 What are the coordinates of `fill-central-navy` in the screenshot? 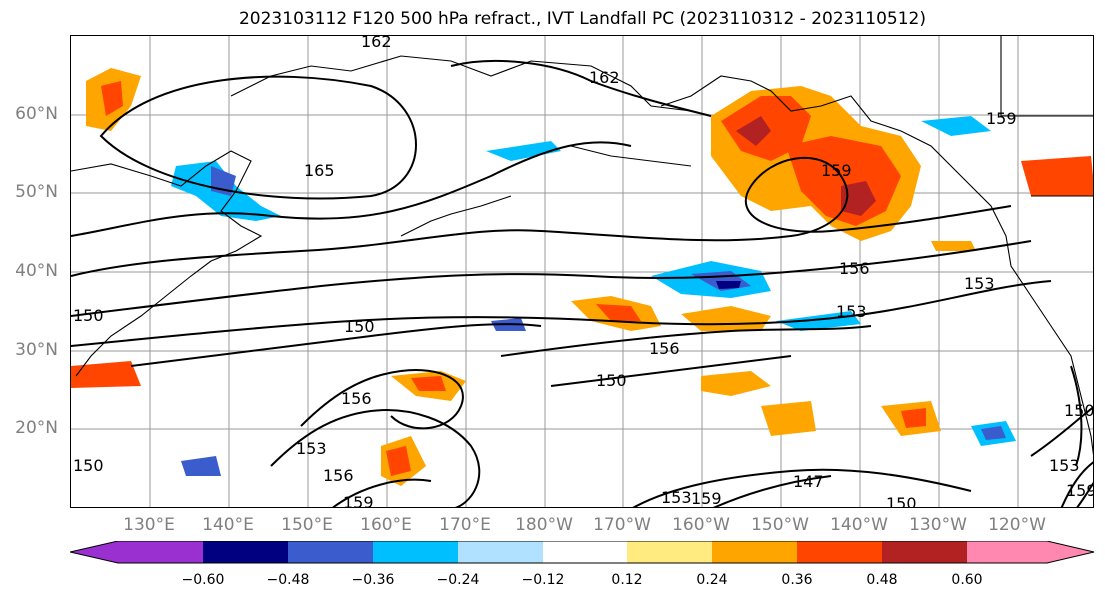 It's located at (728, 285).